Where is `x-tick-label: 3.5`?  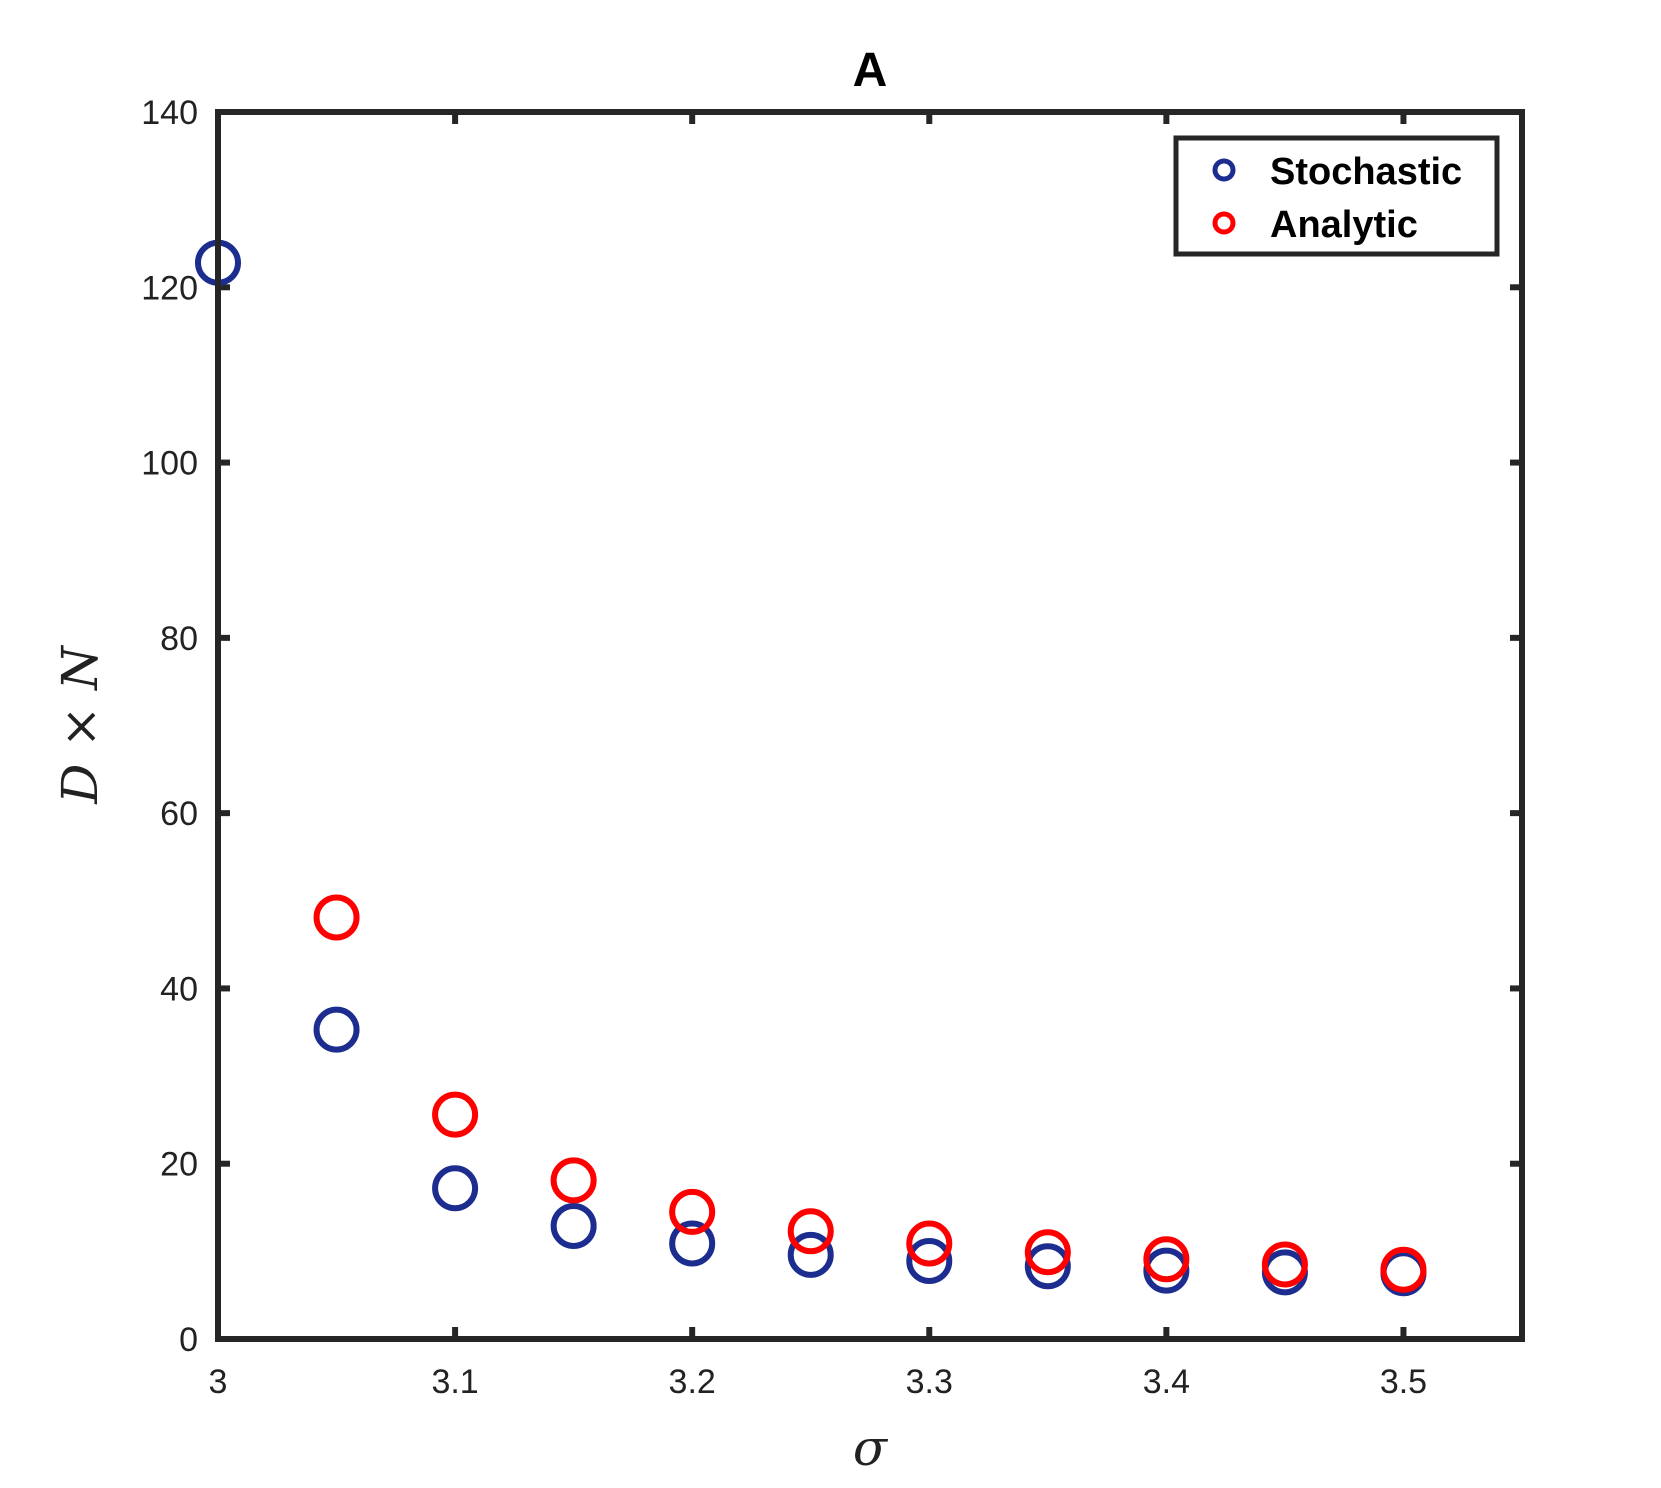 x-tick-label: 3.5 is located at coordinates (1403, 1382).